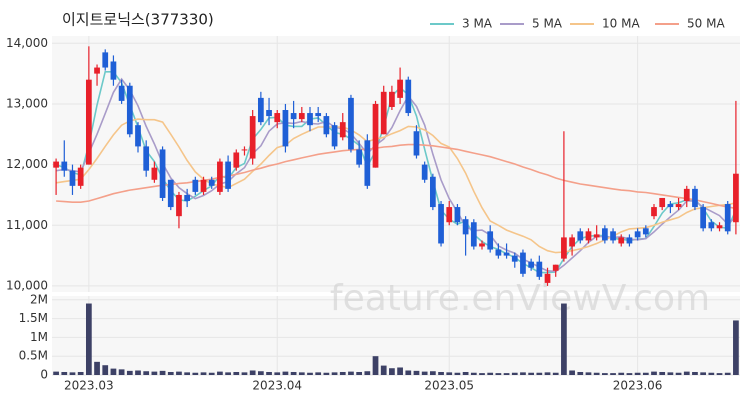  I want to click on x-tick-label: 2023.05, so click(449, 386).